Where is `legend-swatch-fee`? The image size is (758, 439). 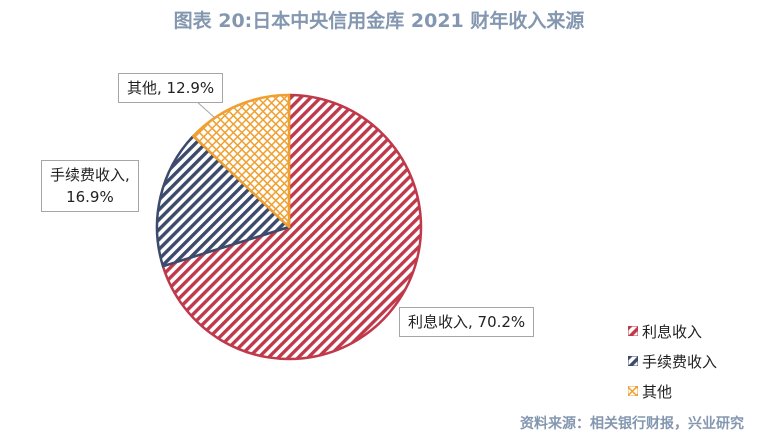
legend-swatch-fee is located at coordinates (633, 361).